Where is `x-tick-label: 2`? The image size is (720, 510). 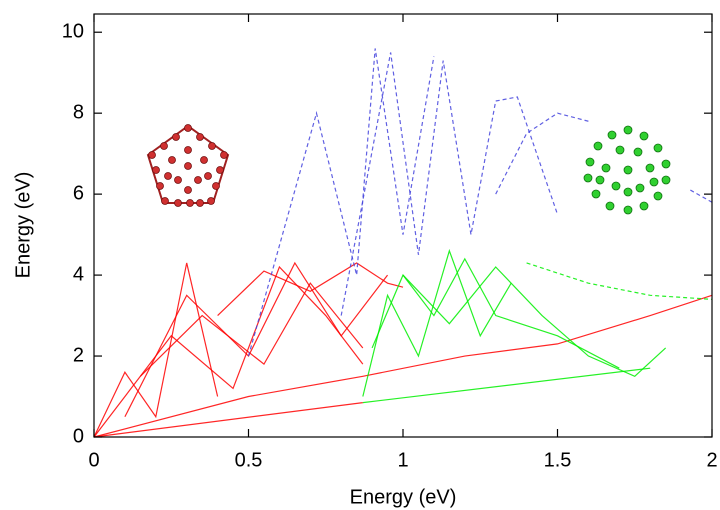 x-tick-label: 2 is located at coordinates (711, 460).